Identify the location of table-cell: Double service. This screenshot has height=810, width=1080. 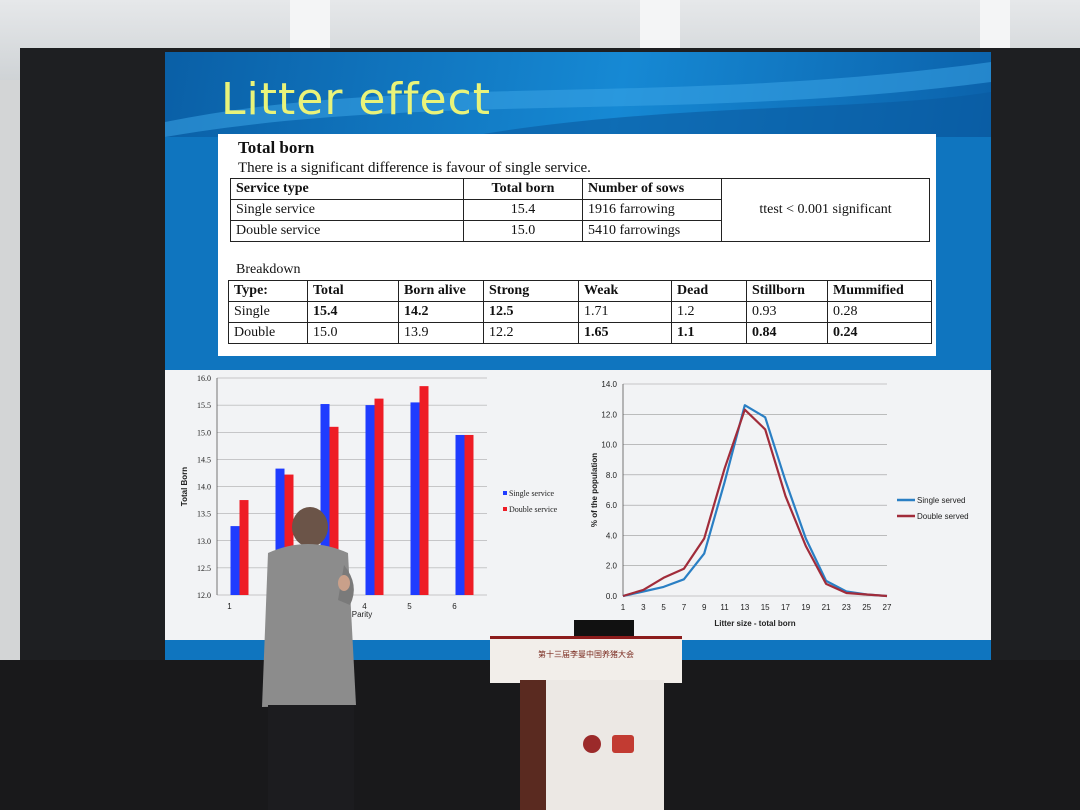
(347, 231).